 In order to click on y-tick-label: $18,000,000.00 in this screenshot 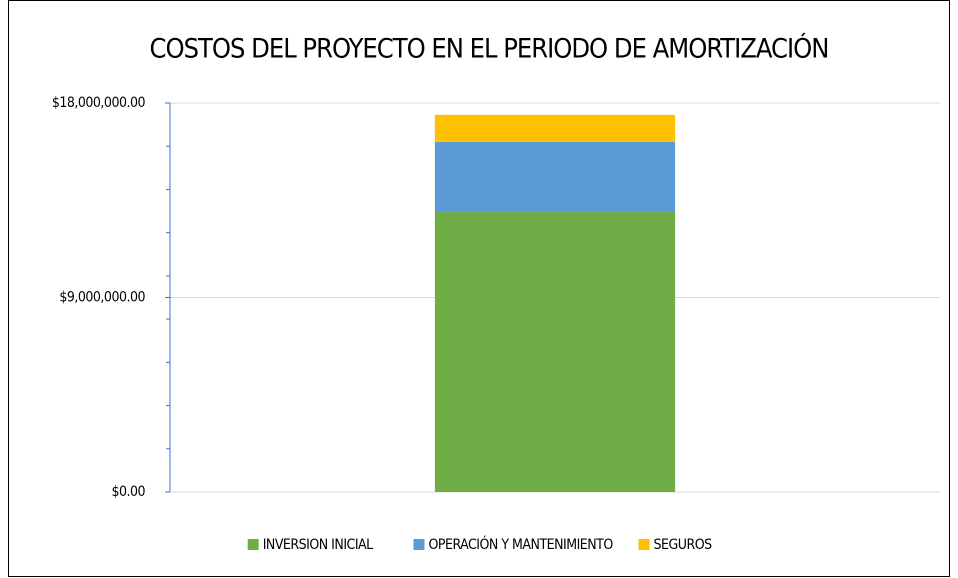, I will do `click(99, 103)`.